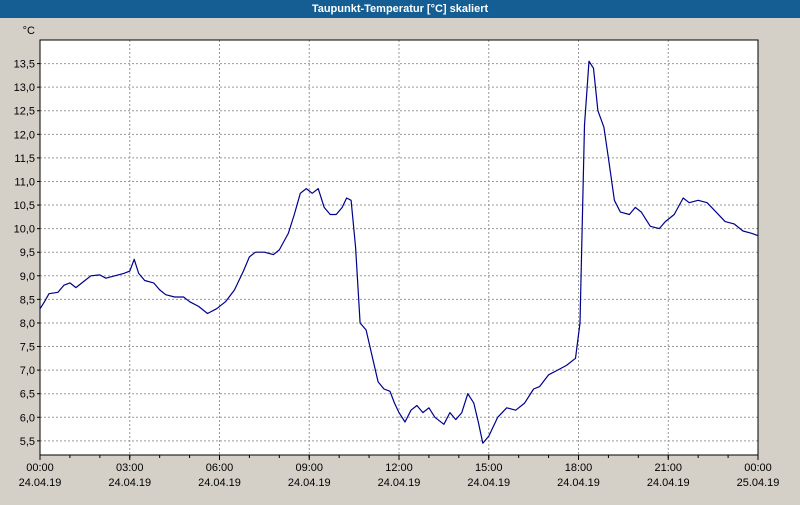  I want to click on chart-title: Taupunkt-Temperatur [°C] skaliert, so click(400, 9).